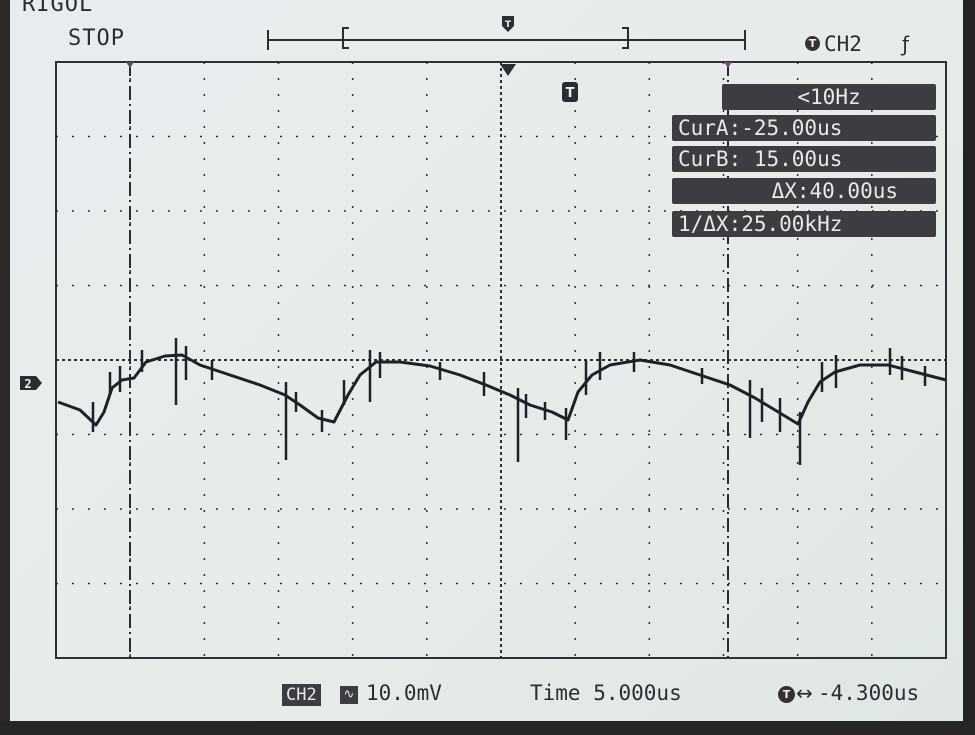  Describe the element at coordinates (843, 44) in the screenshot. I see `trigger-channel-label: CH2` at that location.